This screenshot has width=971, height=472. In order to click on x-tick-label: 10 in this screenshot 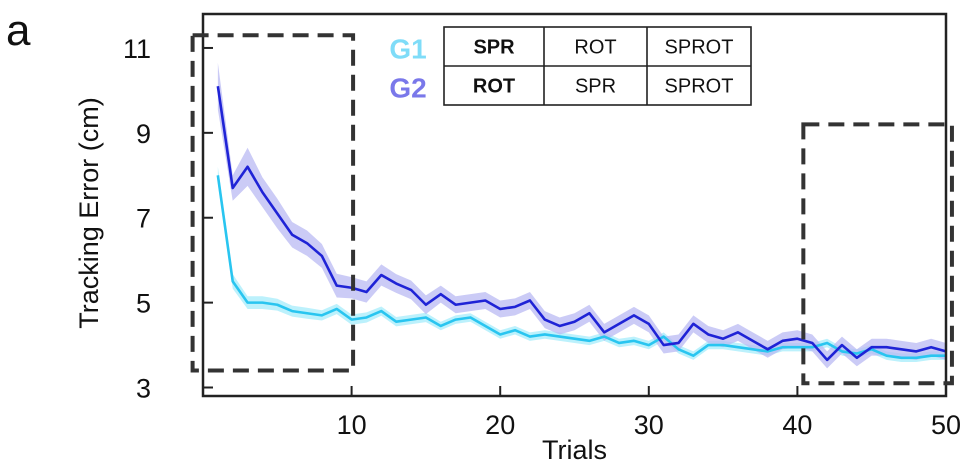, I will do `click(352, 425)`.